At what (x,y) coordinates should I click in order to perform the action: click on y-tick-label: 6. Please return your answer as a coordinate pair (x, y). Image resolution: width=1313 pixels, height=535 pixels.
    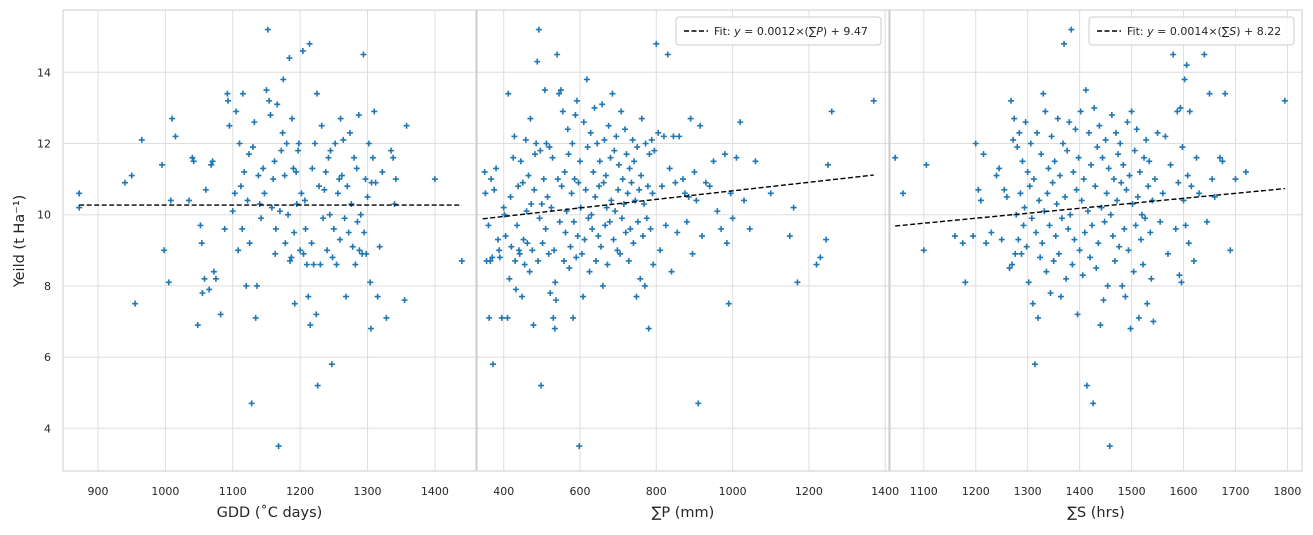
    Looking at the image, I should click on (47, 357).